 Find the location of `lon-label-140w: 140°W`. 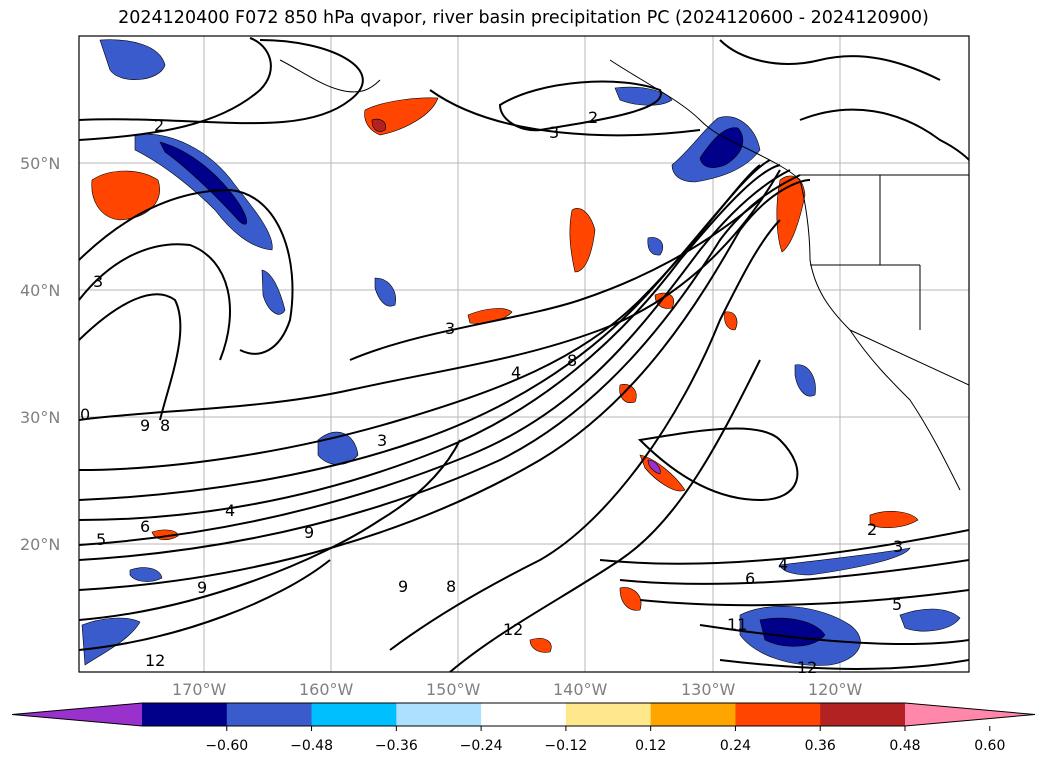

lon-label-140w: 140°W is located at coordinates (580, 689).